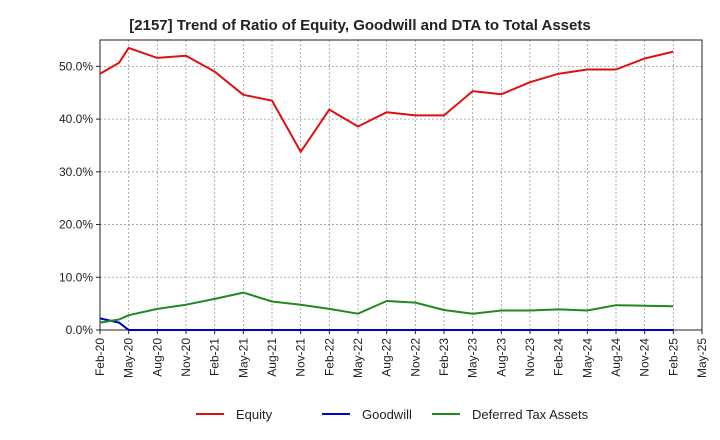 This screenshot has width=720, height=440. Describe the element at coordinates (243, 358) in the screenshot. I see `x-tick-label: May-21` at that location.